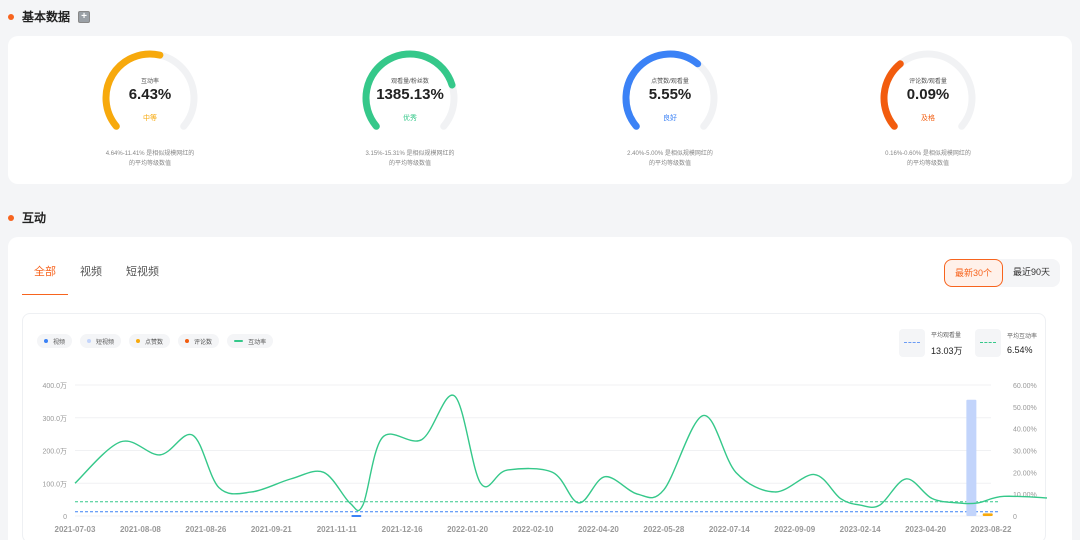 This screenshot has height=540, width=1080. I want to click on right-axis-tick: 0, so click(1015, 517).